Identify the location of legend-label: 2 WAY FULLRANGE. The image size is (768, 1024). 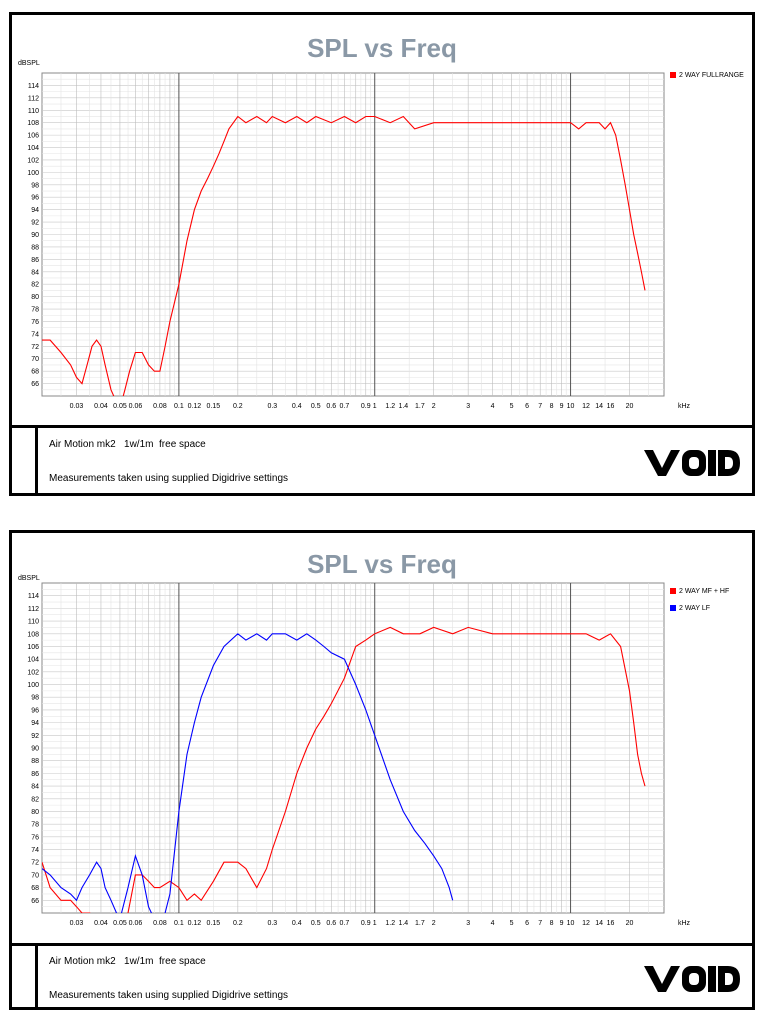
(711, 75).